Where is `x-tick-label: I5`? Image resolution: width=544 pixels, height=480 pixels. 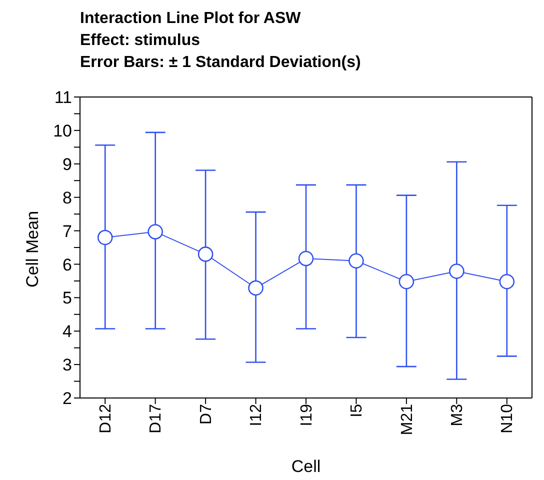 x-tick-label: I5 is located at coordinates (357, 411).